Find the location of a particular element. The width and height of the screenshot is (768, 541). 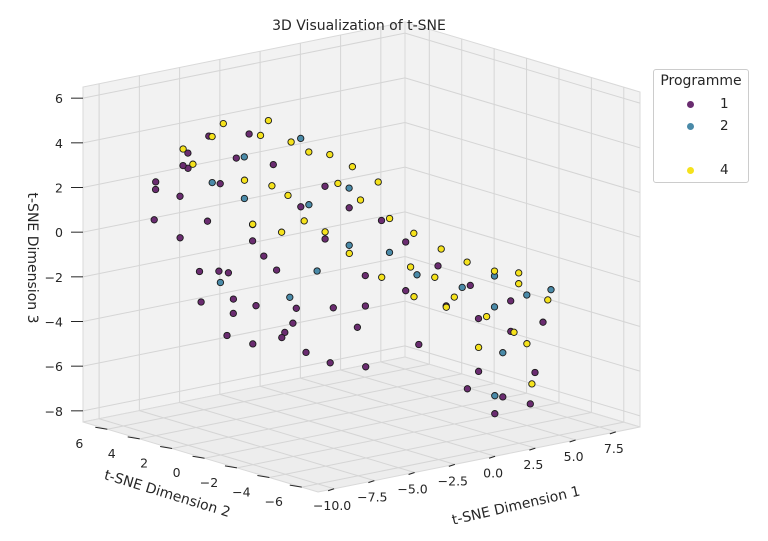

y-tick-label: 0 is located at coordinates (177, 472).